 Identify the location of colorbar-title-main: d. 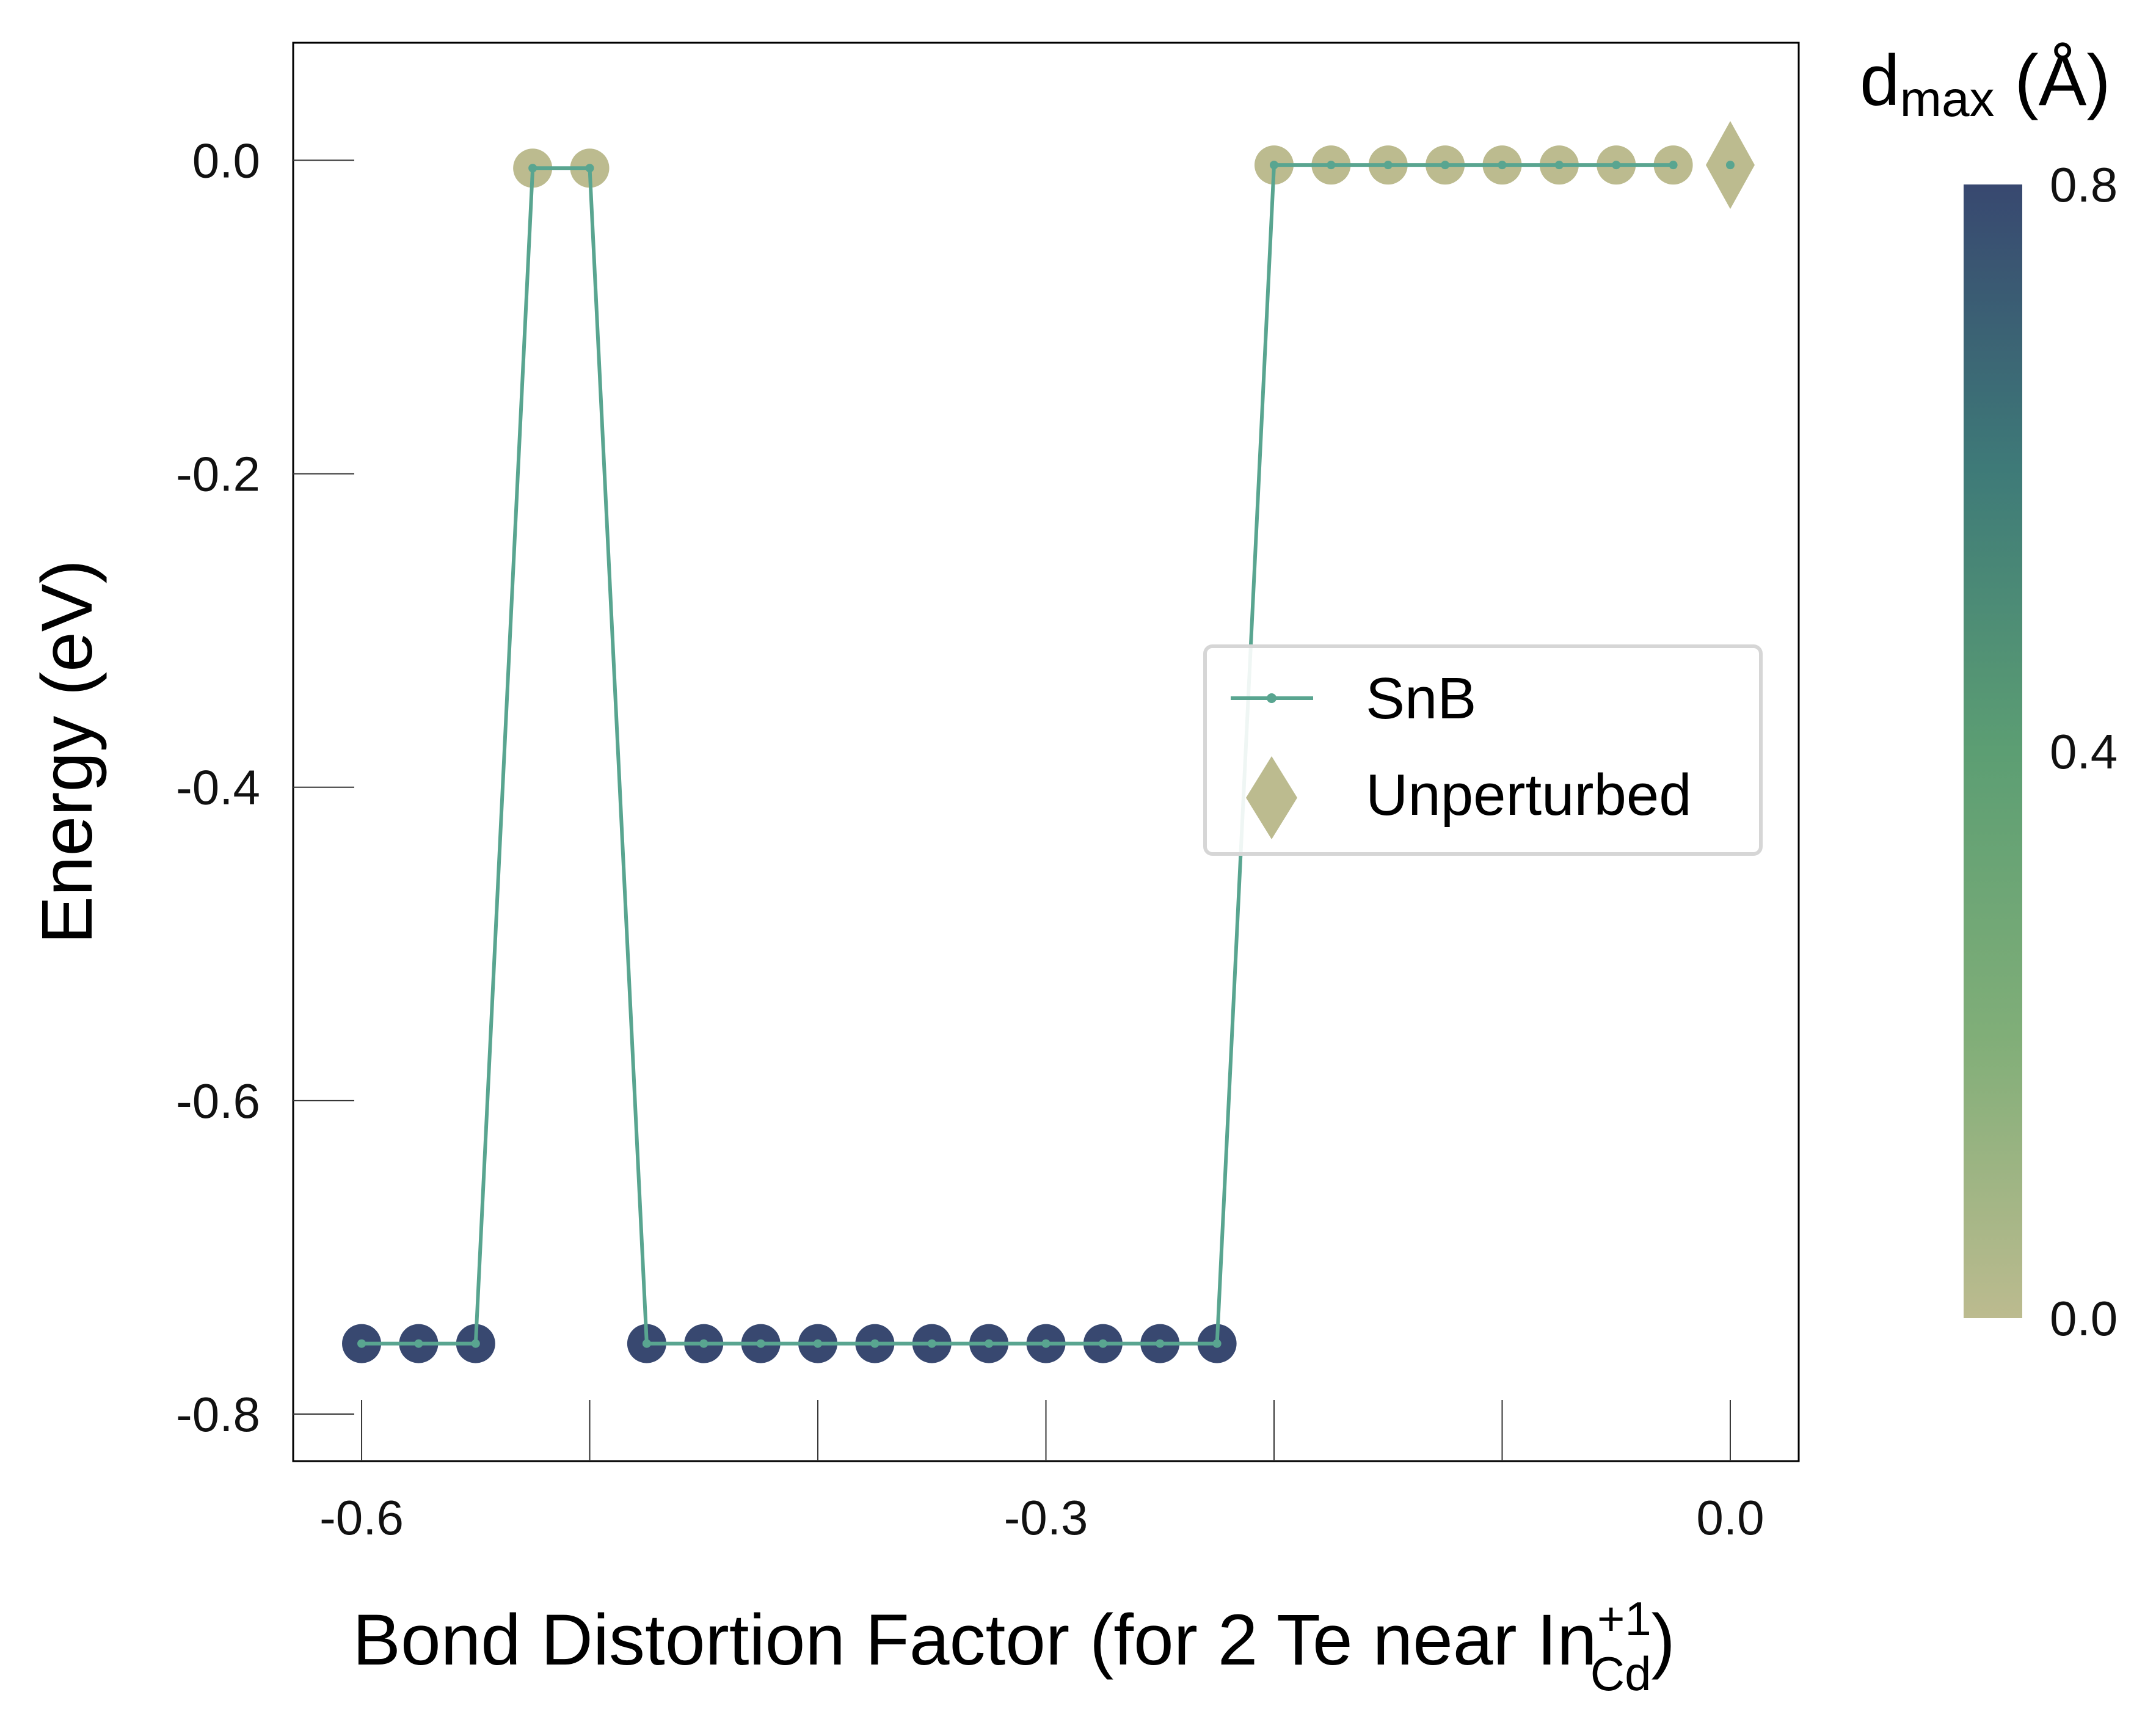
(1880, 80).